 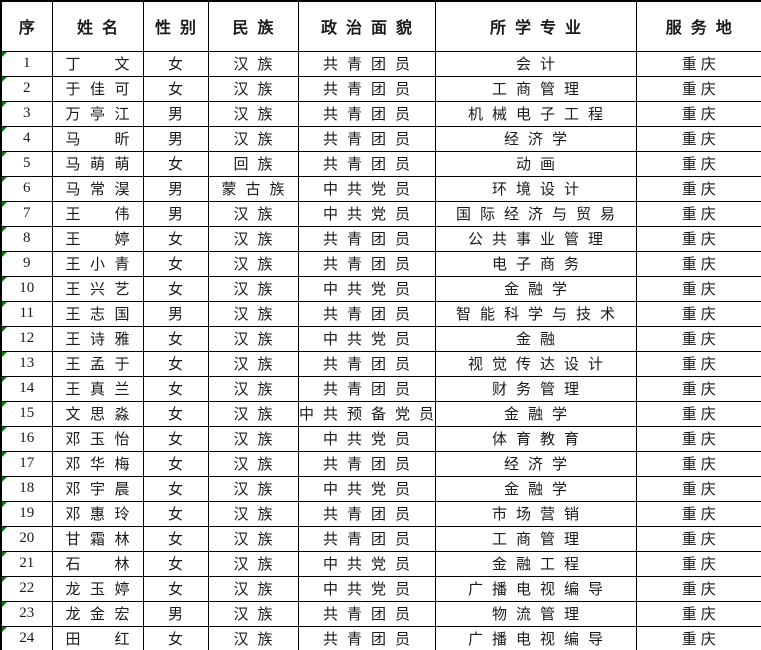 I want to click on cell-gender: 男, so click(x=175, y=138).